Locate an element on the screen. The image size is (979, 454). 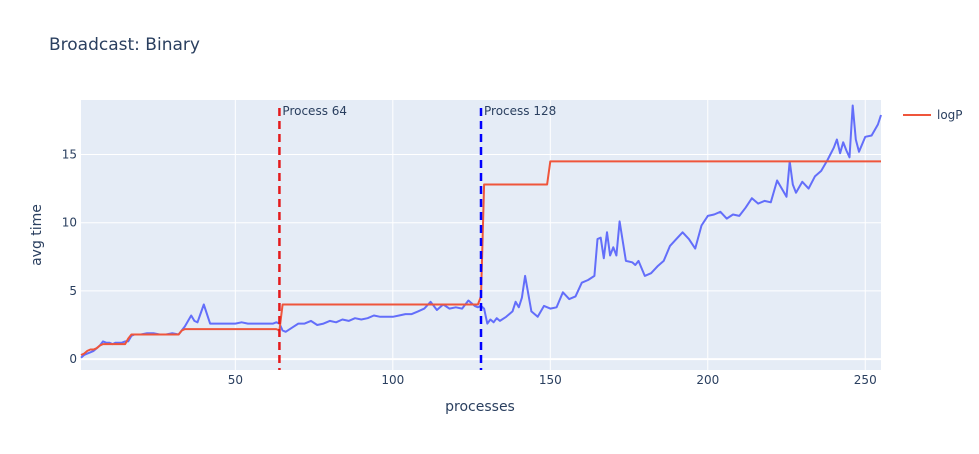
x-axis-label: processes is located at coordinates (480, 407).